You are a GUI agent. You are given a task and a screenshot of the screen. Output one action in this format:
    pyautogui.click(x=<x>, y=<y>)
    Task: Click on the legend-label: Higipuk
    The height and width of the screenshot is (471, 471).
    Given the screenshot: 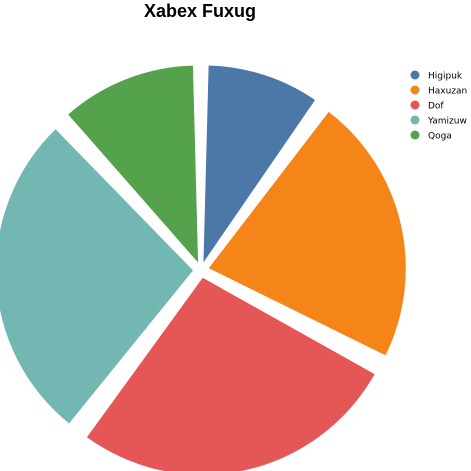 What is the action you would take?
    pyautogui.click(x=445, y=77)
    